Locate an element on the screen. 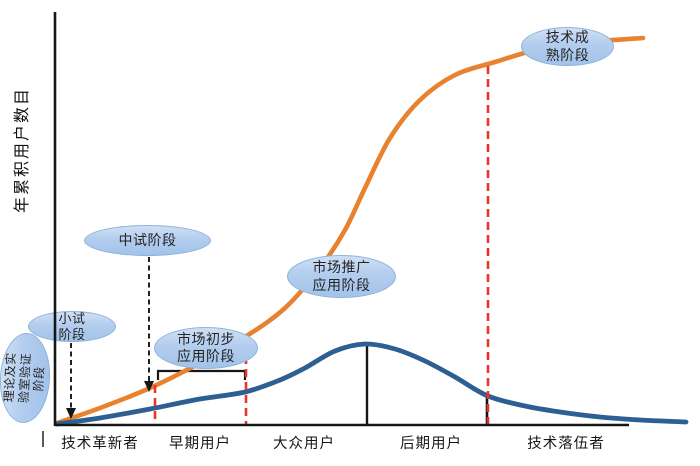 The width and height of the screenshot is (700, 466). stage-bubble-small-test: 小试 阶段 is located at coordinates (72, 326).